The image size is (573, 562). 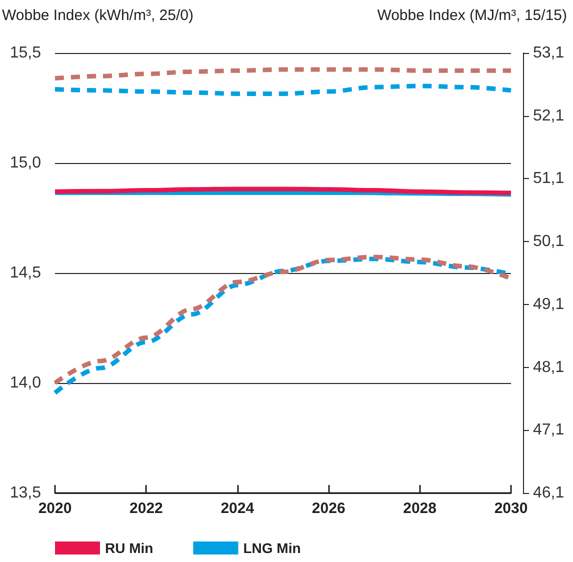 What do you see at coordinates (26, 383) in the screenshot?
I see `y-tick-label: 14,0` at bounding box center [26, 383].